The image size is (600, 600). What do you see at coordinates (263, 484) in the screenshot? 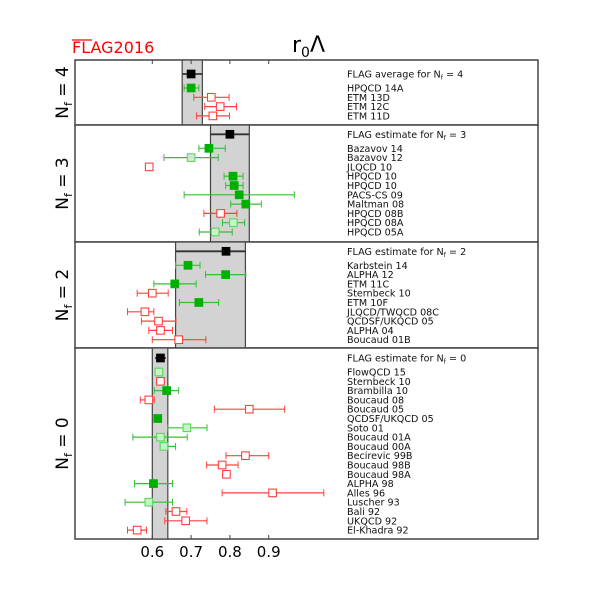
I see `data-point-row: ALPHA 98` at bounding box center [263, 484].